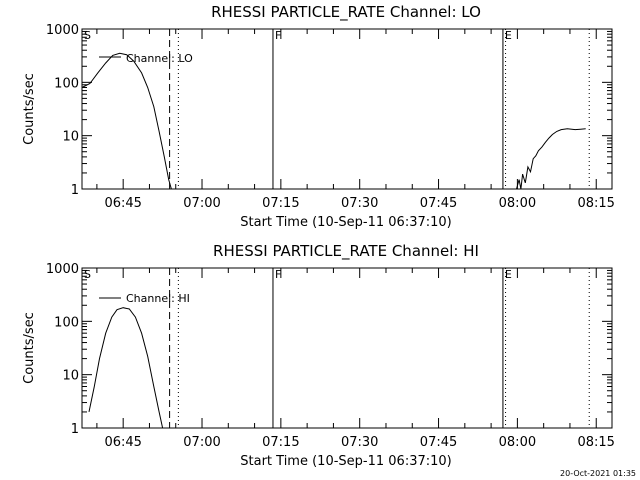  Describe the element at coordinates (159, 58) in the screenshot. I see `legend-label: Channel: LO` at that location.